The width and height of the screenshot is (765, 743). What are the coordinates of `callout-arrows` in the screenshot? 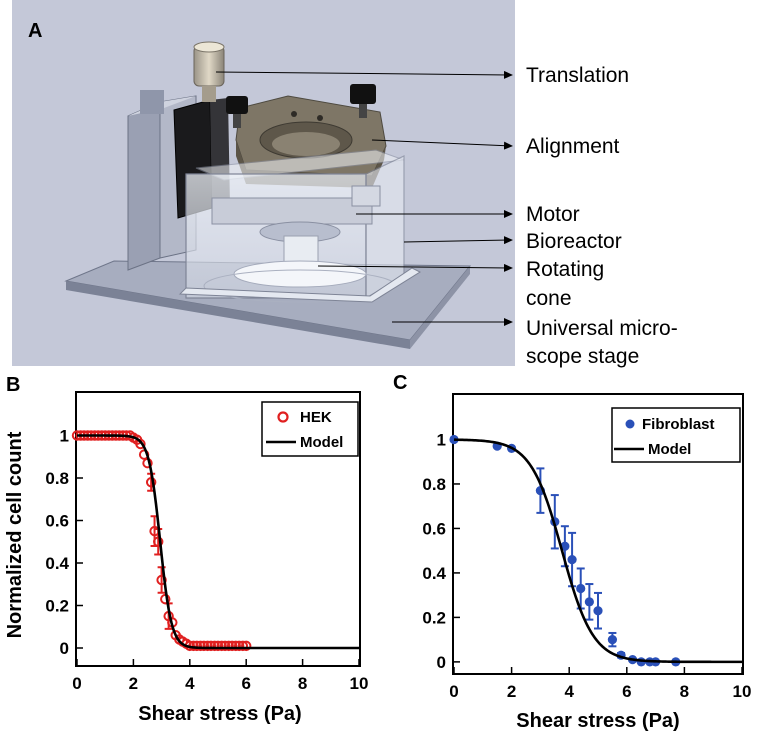 It's located at (364, 198).